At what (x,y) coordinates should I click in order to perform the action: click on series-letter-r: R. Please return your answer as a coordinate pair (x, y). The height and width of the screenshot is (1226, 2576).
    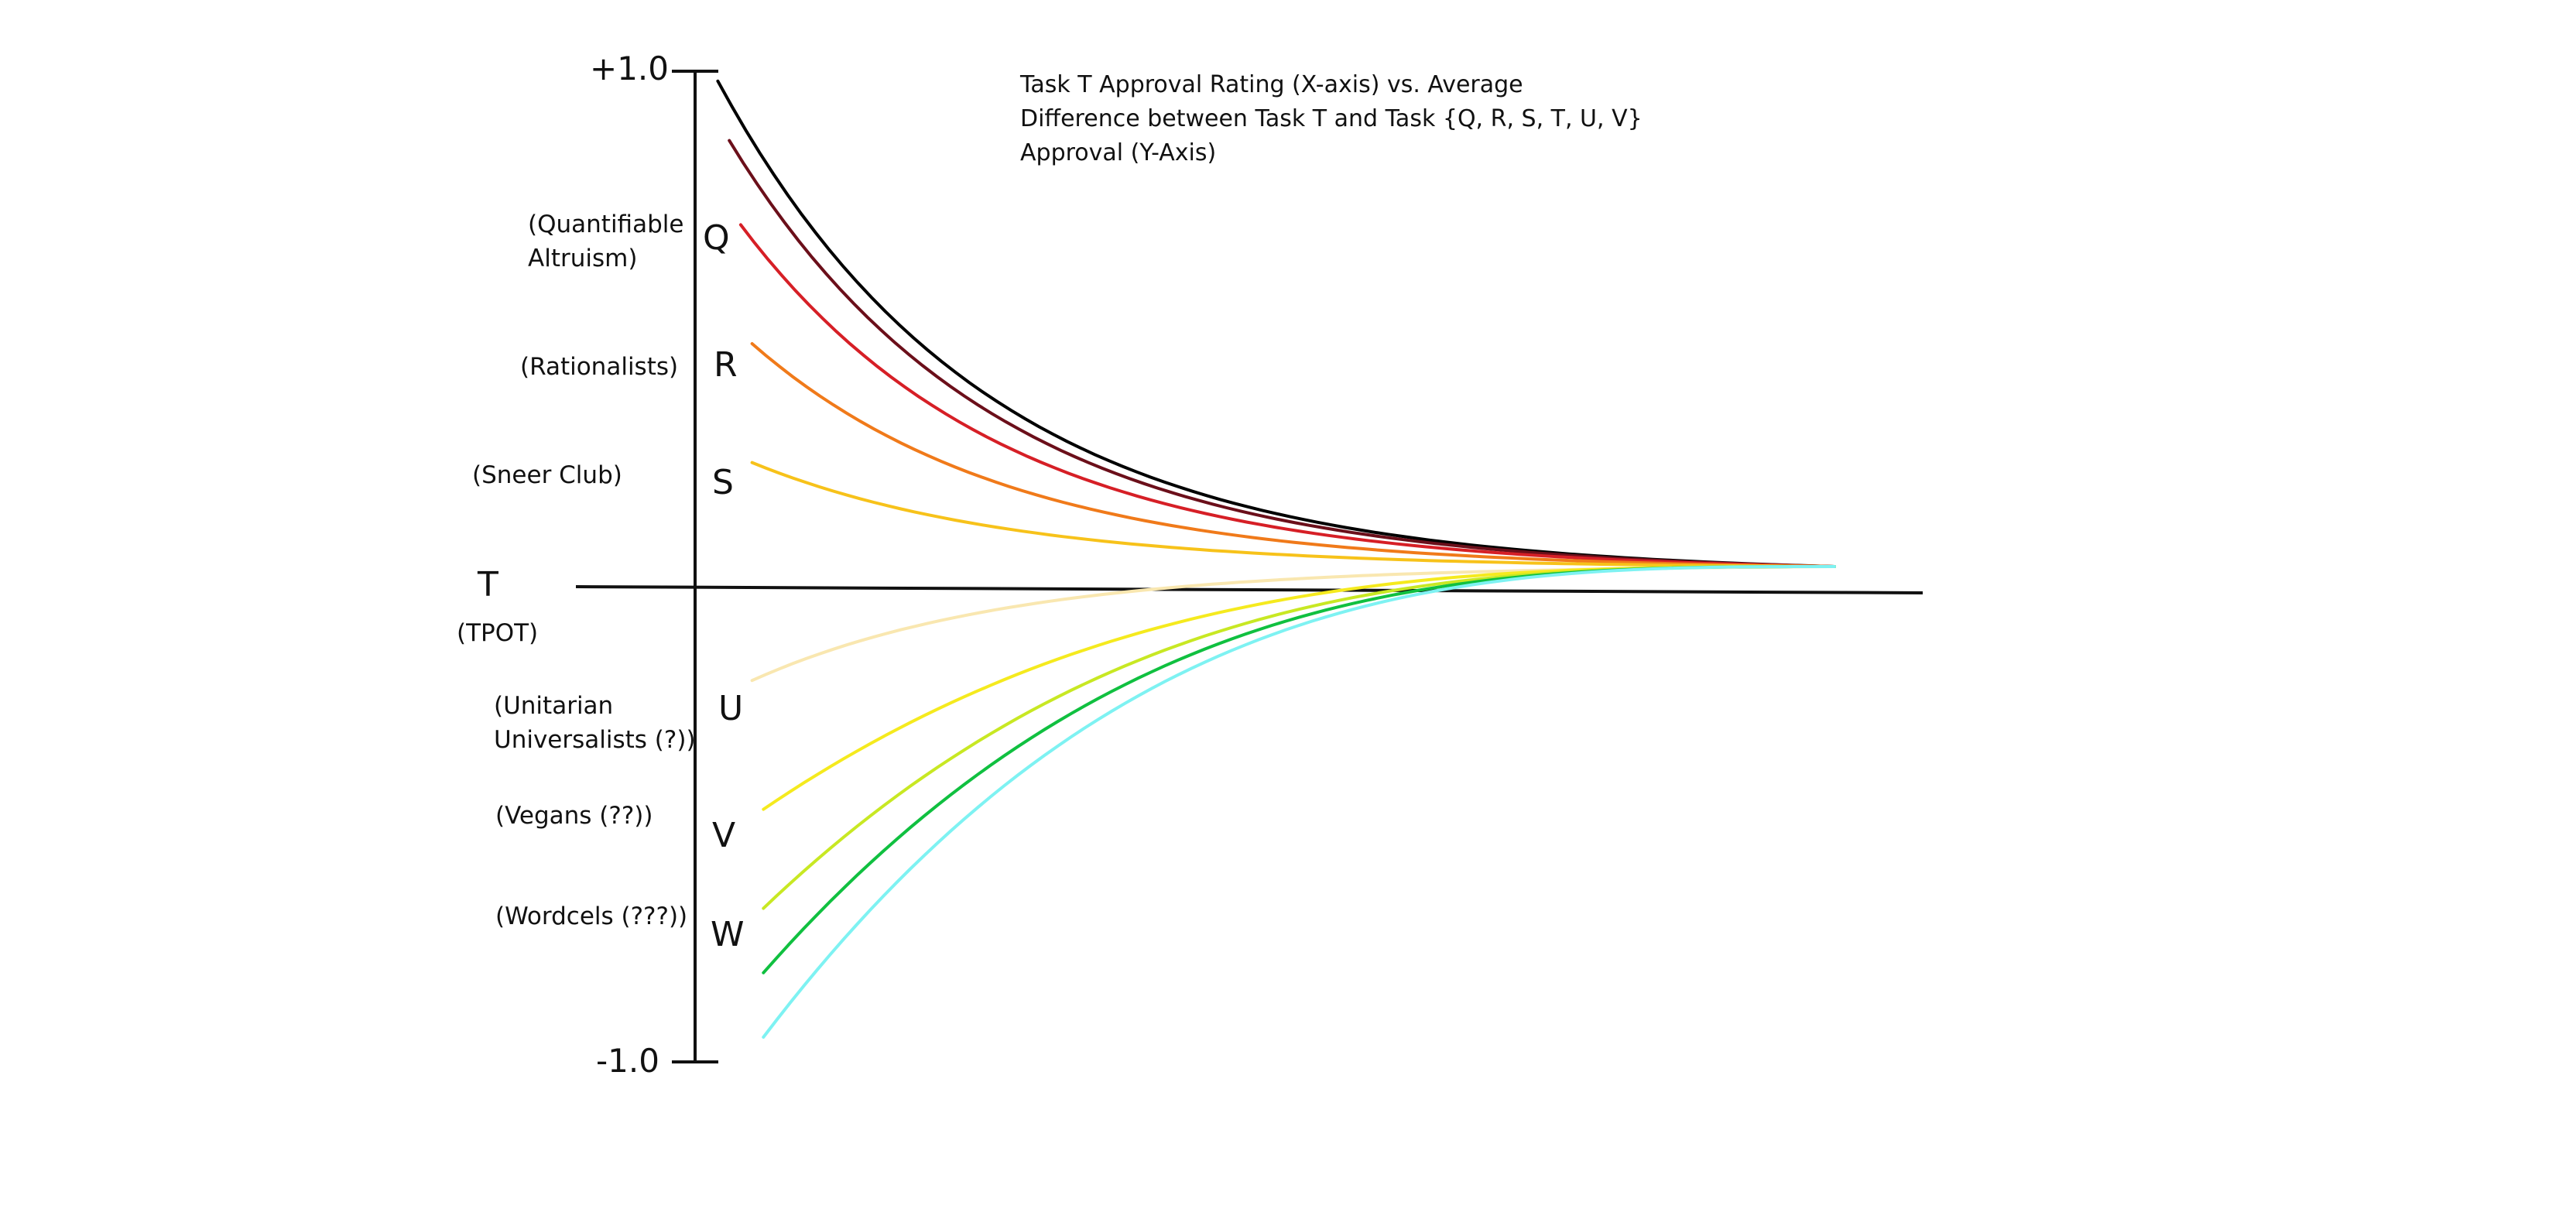
    Looking at the image, I should click on (726, 365).